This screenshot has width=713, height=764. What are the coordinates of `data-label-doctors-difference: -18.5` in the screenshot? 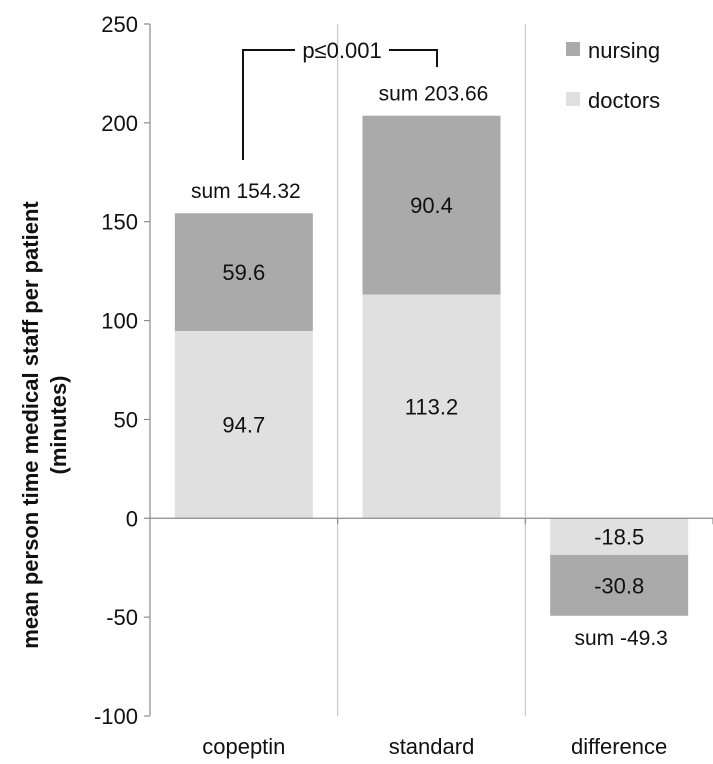 It's located at (619, 537).